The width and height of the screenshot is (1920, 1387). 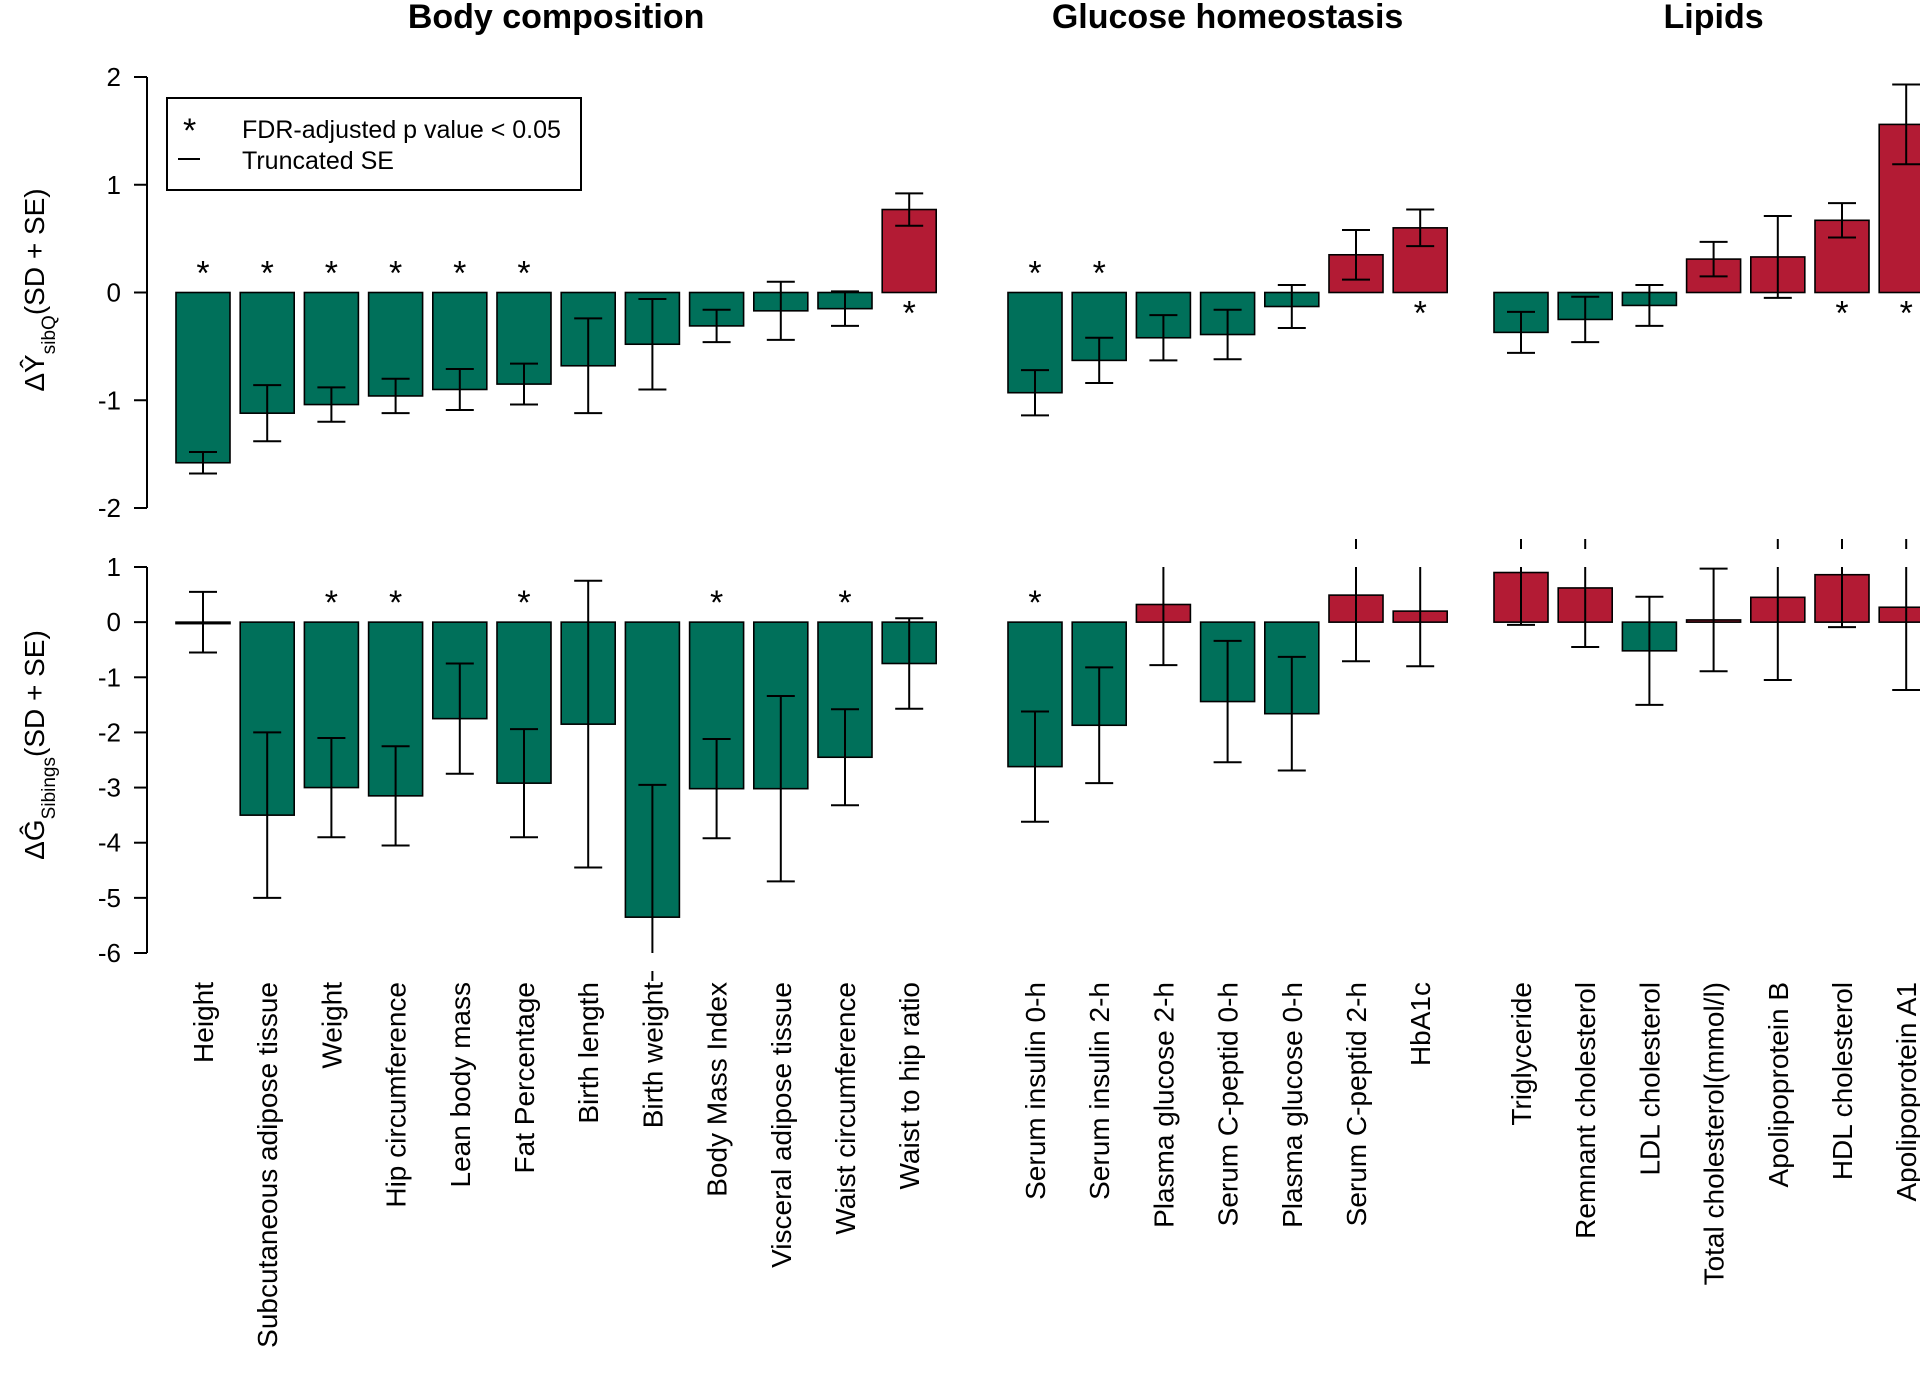 What do you see at coordinates (1292, 1105) in the screenshot?
I see `category-label-16: Plasma glucose 0-h` at bounding box center [1292, 1105].